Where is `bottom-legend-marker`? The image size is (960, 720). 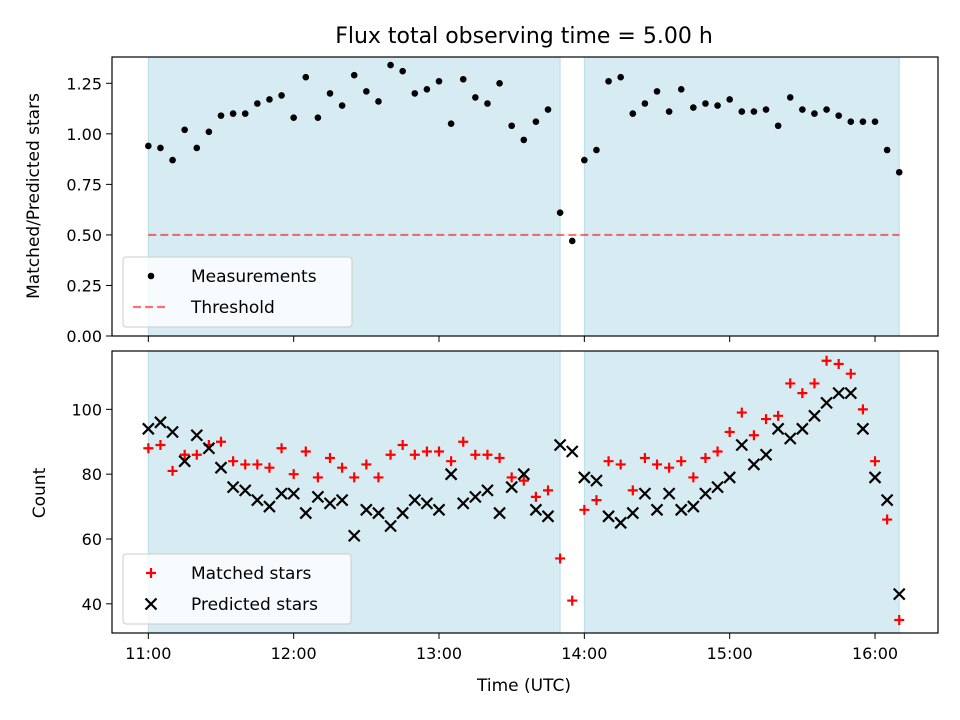 bottom-legend-marker is located at coordinates (151, 573).